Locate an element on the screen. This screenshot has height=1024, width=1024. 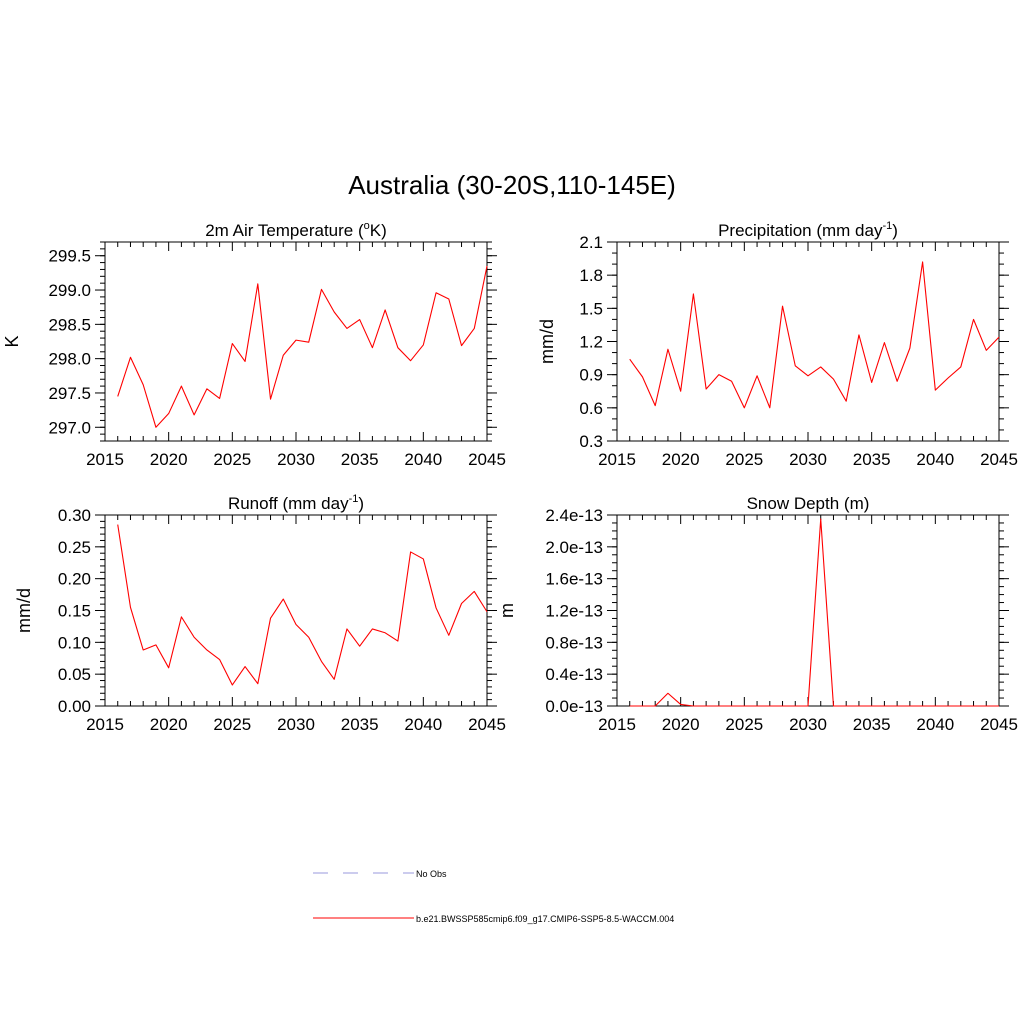
y-tick-label: 2.0e-13 is located at coordinates (574, 547).